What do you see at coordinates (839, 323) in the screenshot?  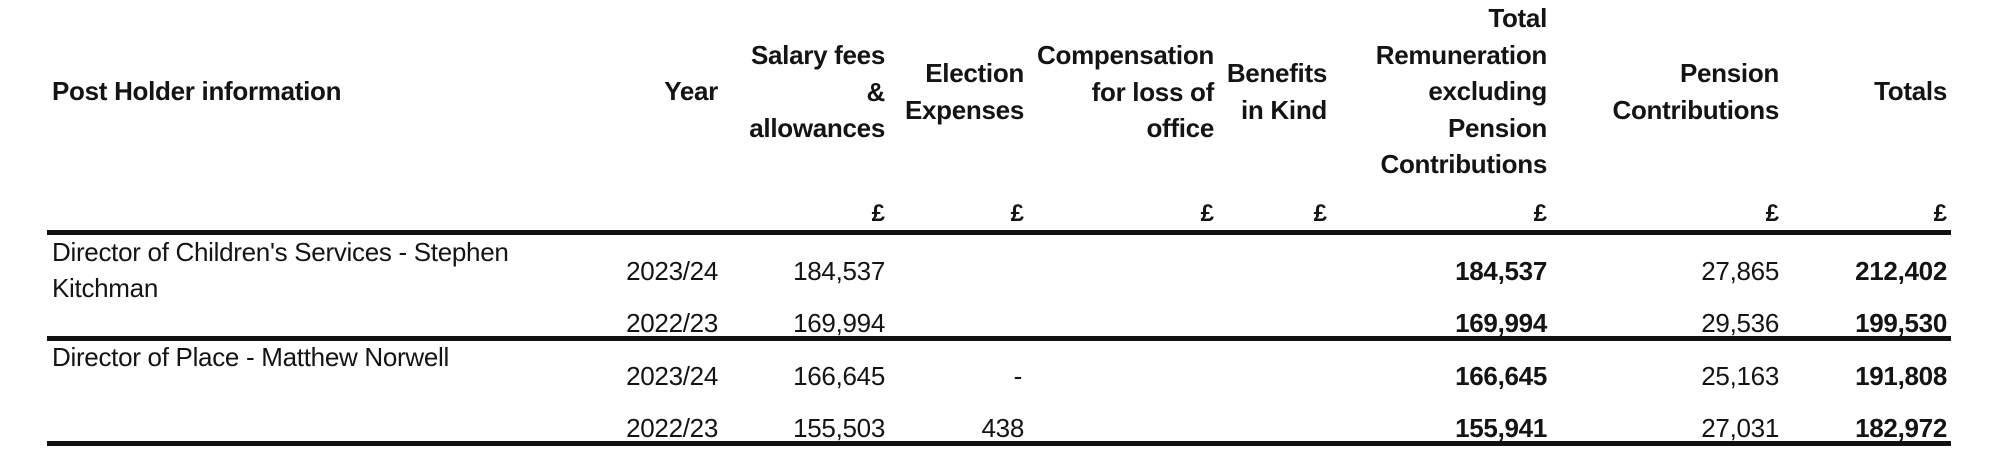 I see `cell-salary: 169,994` at bounding box center [839, 323].